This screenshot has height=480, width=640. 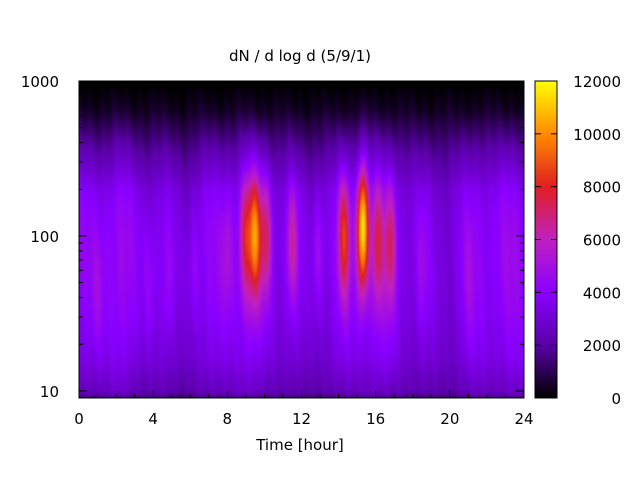 What do you see at coordinates (523, 419) in the screenshot?
I see `x-tick-label: 24` at bounding box center [523, 419].